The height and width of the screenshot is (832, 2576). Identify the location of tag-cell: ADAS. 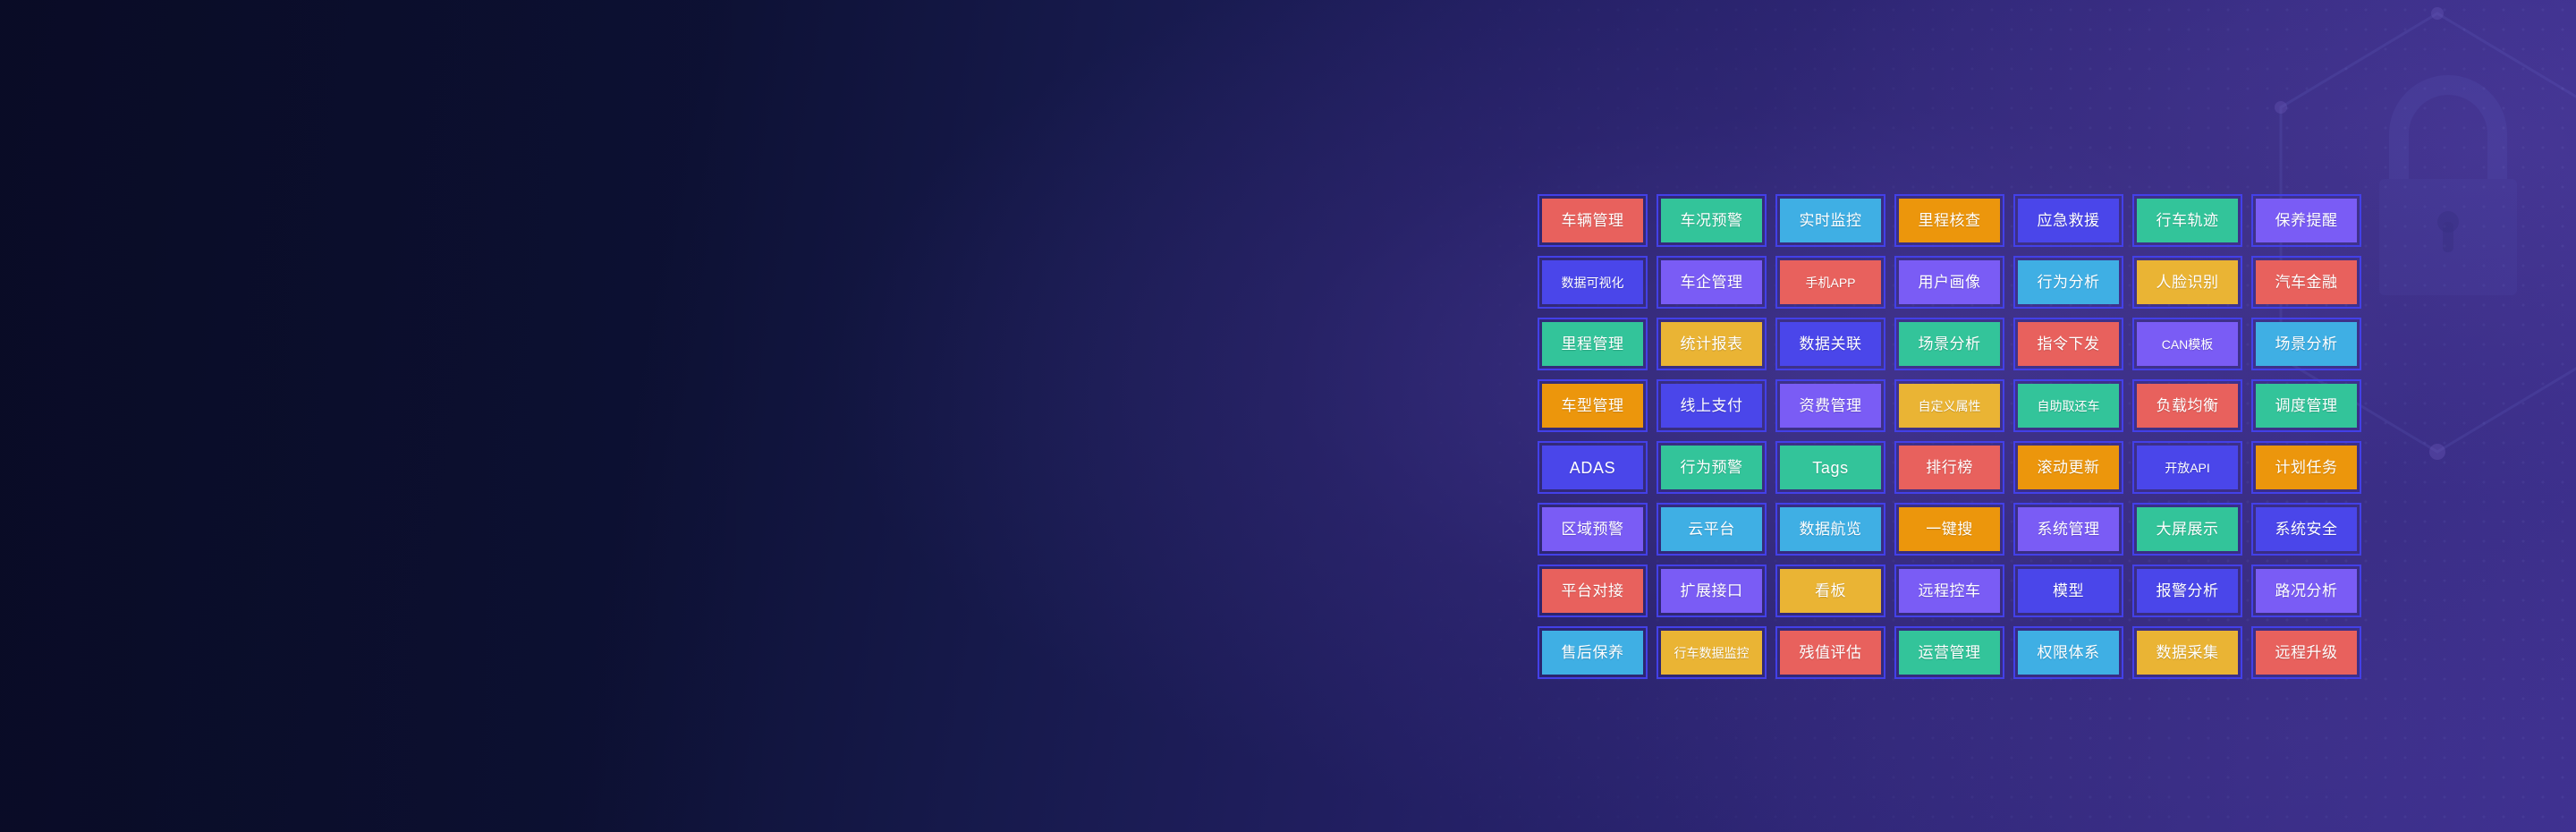
(1592, 467).